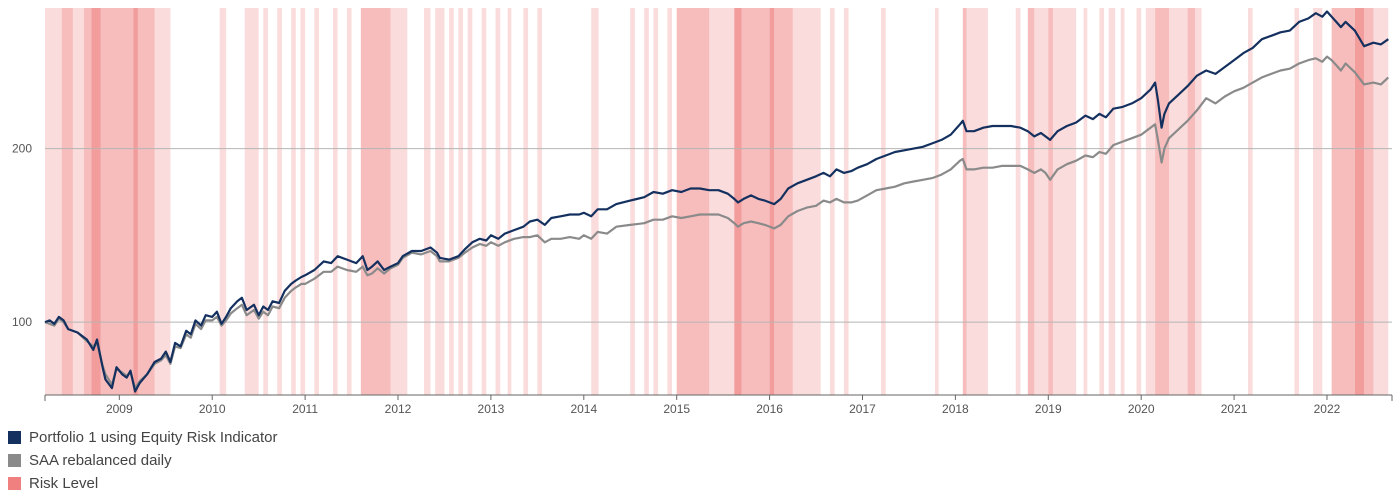  Describe the element at coordinates (100, 460) in the screenshot. I see `legend-label-saa: SAA rebalanced daily` at that location.